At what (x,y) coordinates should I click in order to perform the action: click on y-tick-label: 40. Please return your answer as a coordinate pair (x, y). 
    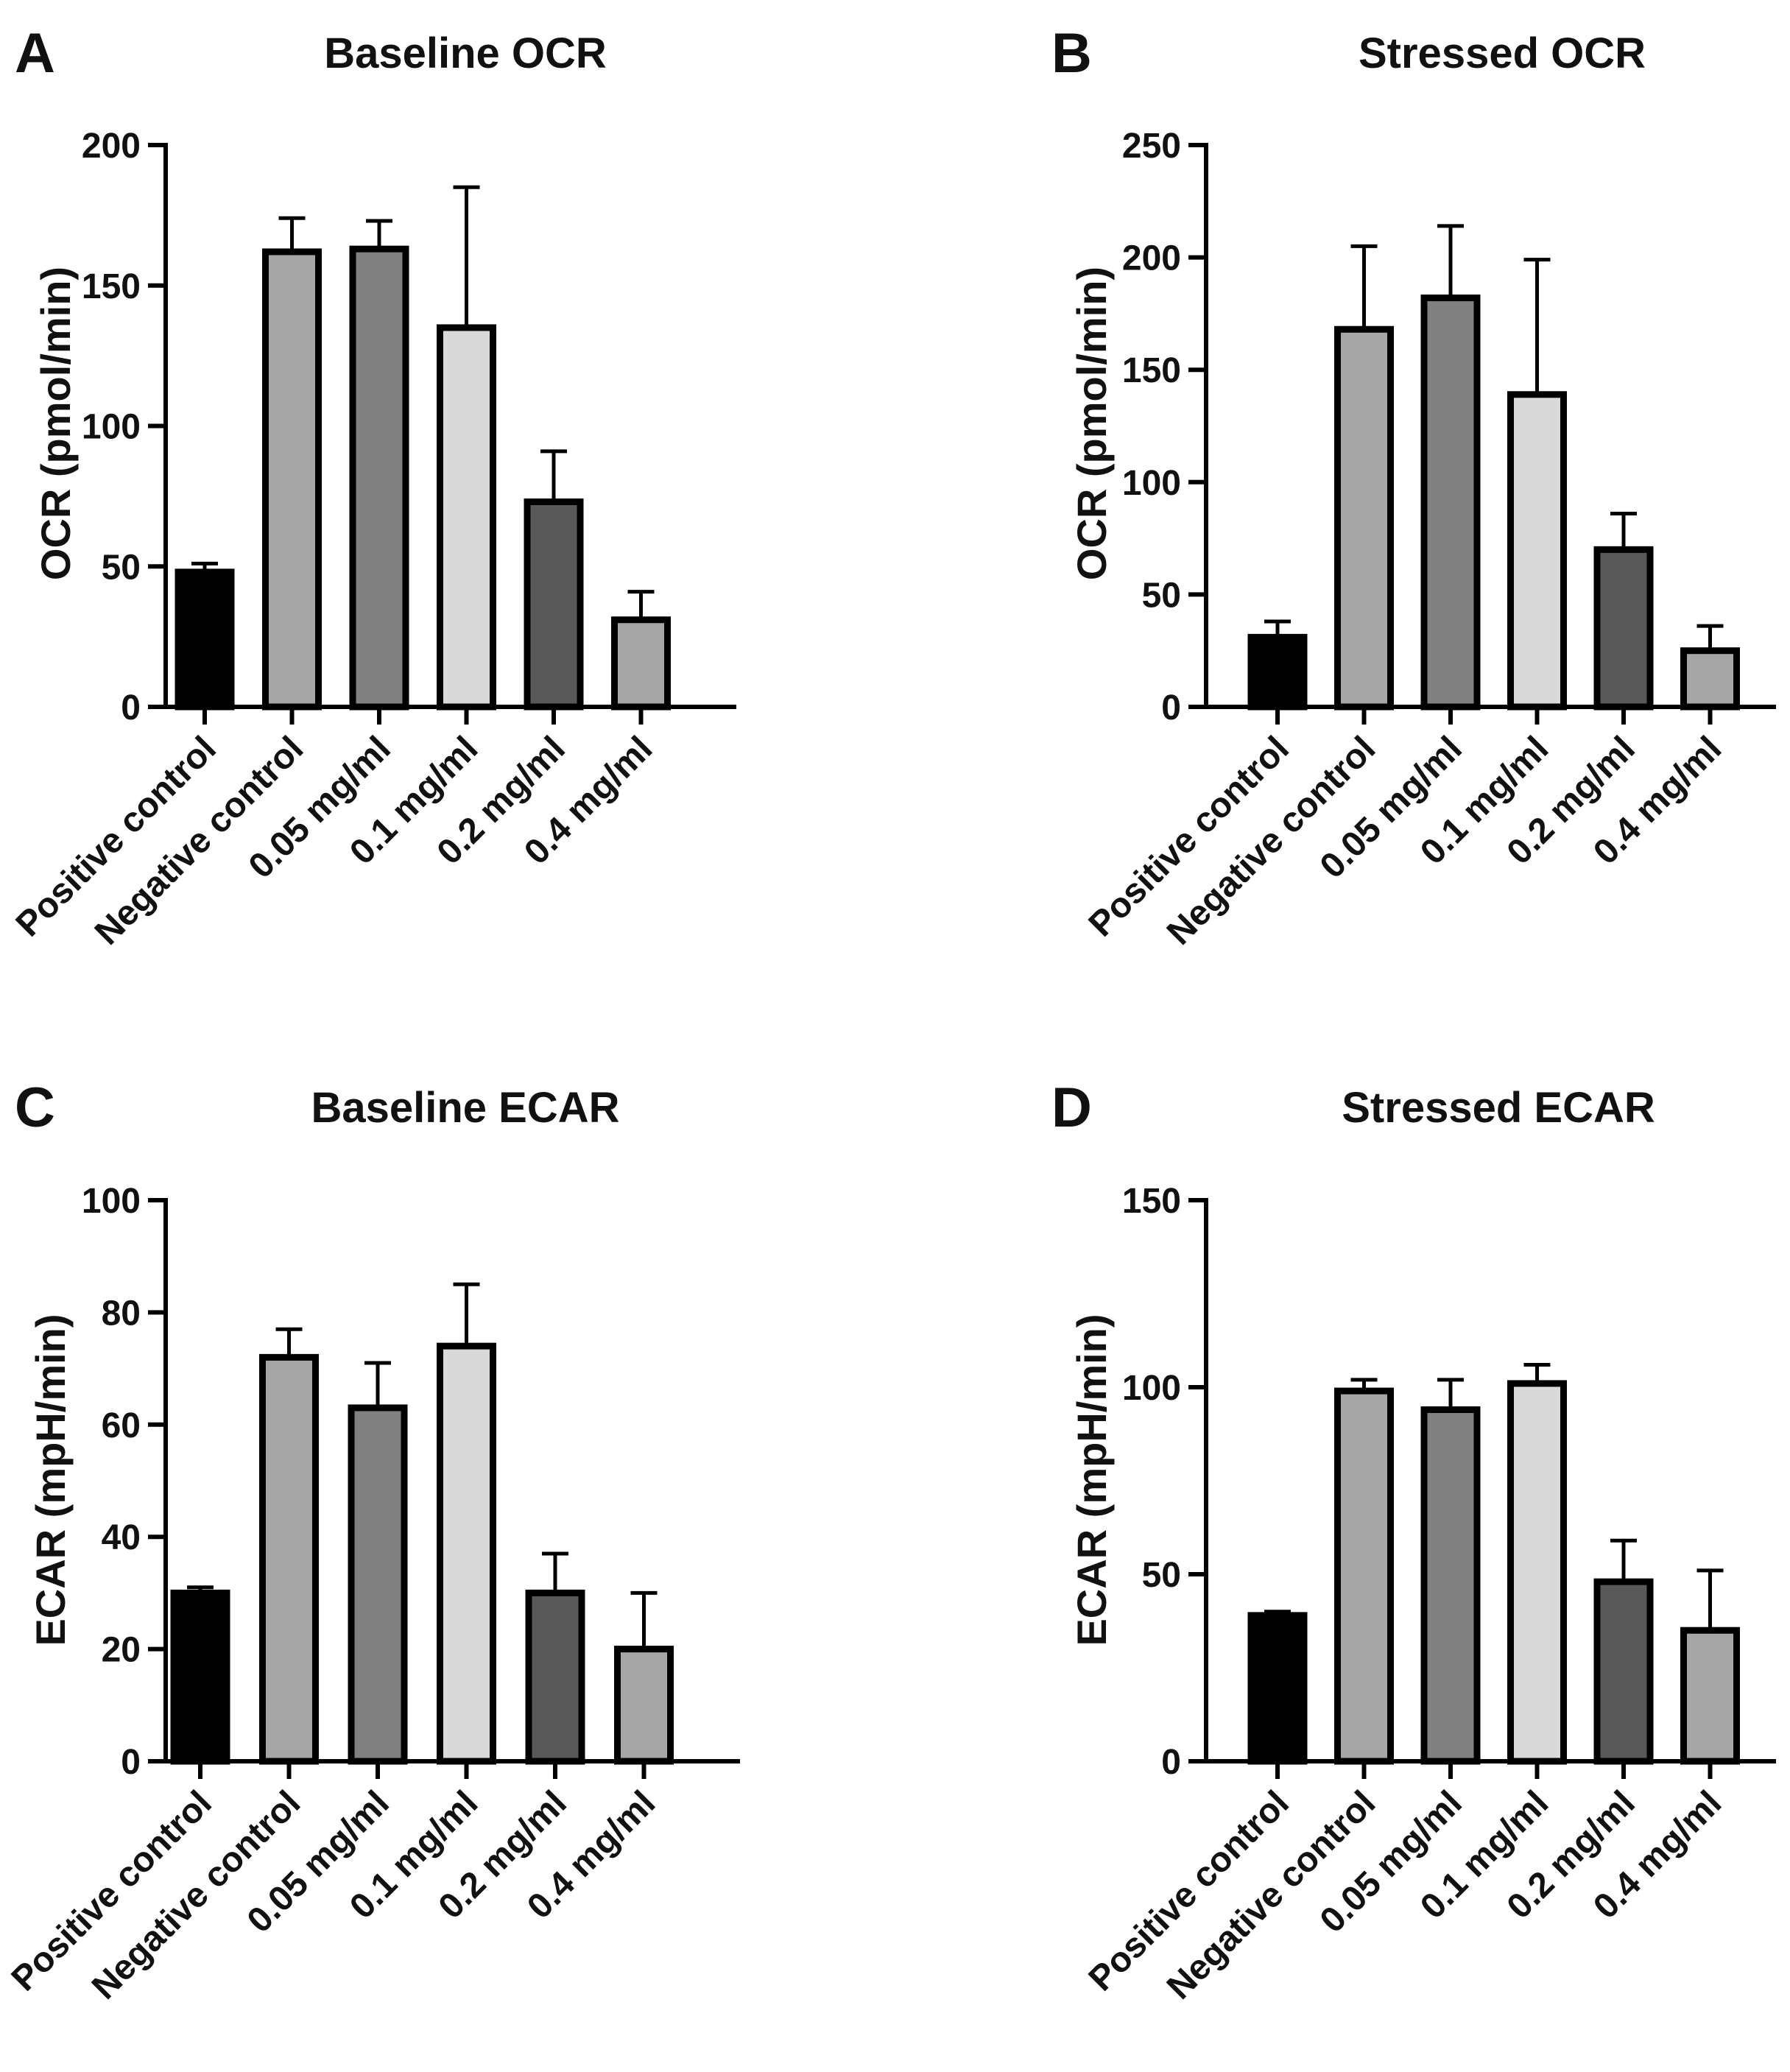
    Looking at the image, I should click on (121, 1537).